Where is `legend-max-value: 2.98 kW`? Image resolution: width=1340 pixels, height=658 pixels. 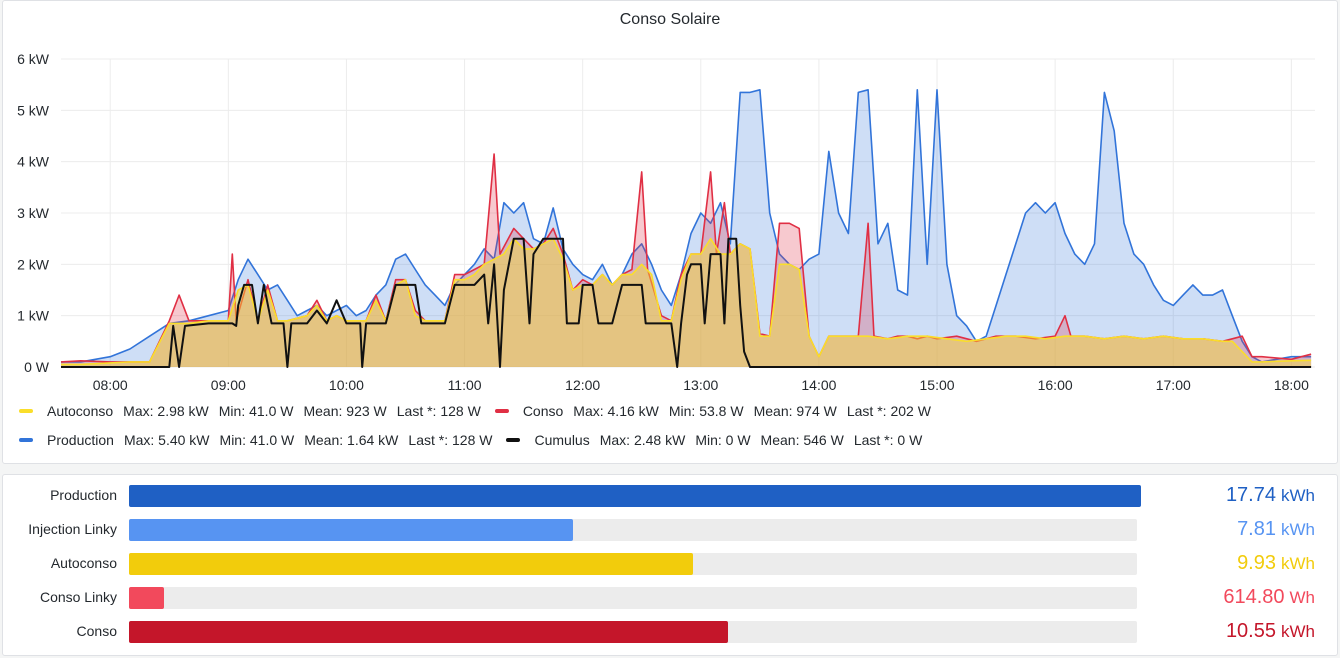
legend-max-value: 2.98 kW is located at coordinates (183, 411).